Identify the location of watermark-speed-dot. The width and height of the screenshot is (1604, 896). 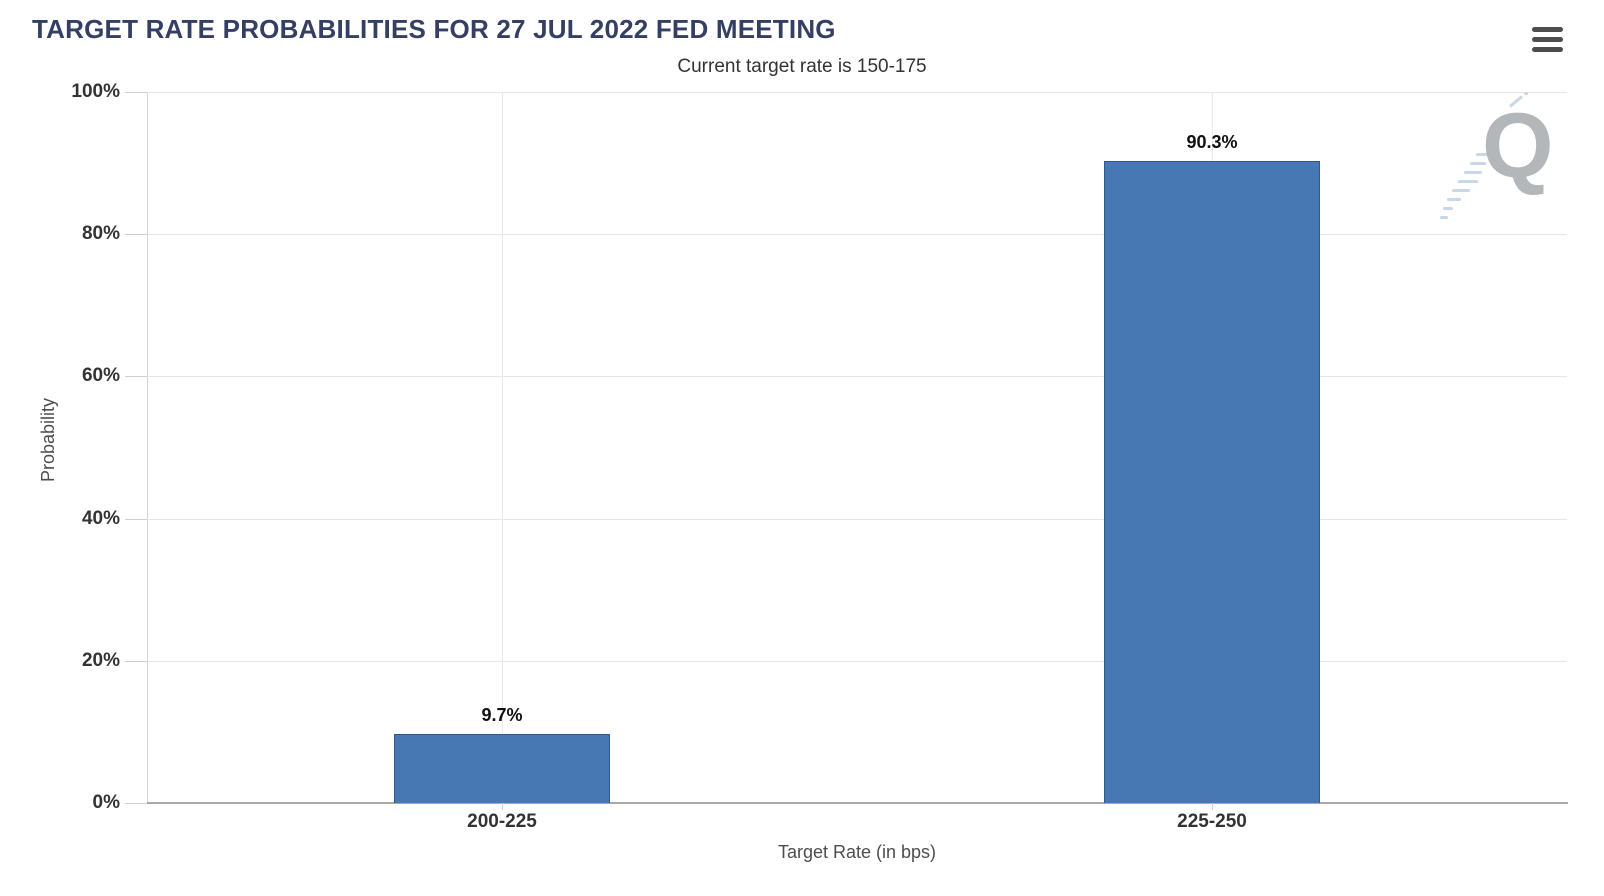
(1526, 93).